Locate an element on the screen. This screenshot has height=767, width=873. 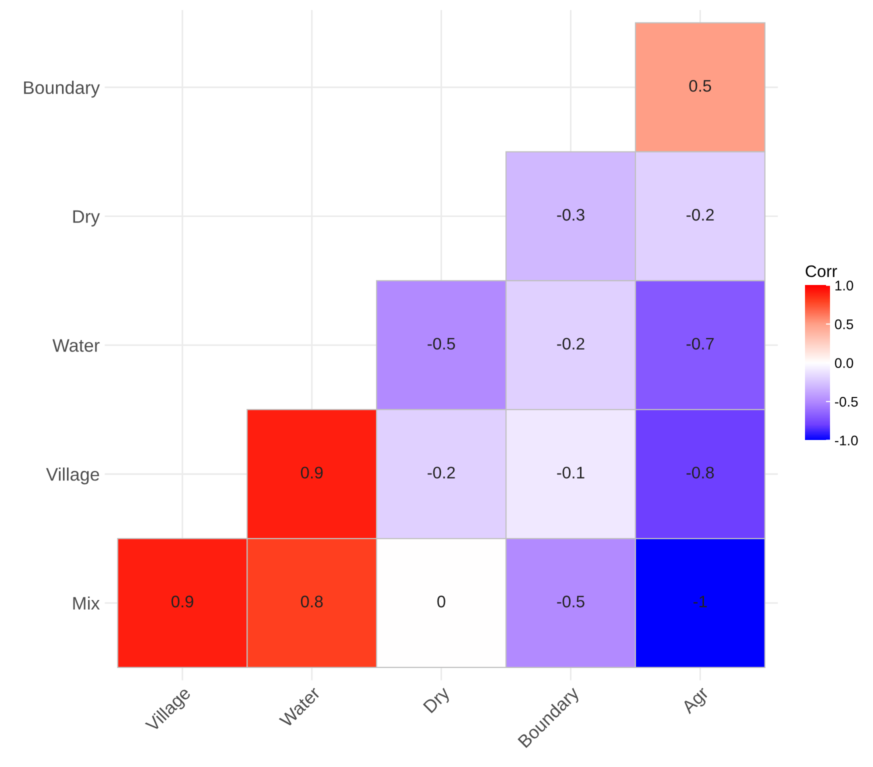
color-bar-label: 0.5 is located at coordinates (844, 324).